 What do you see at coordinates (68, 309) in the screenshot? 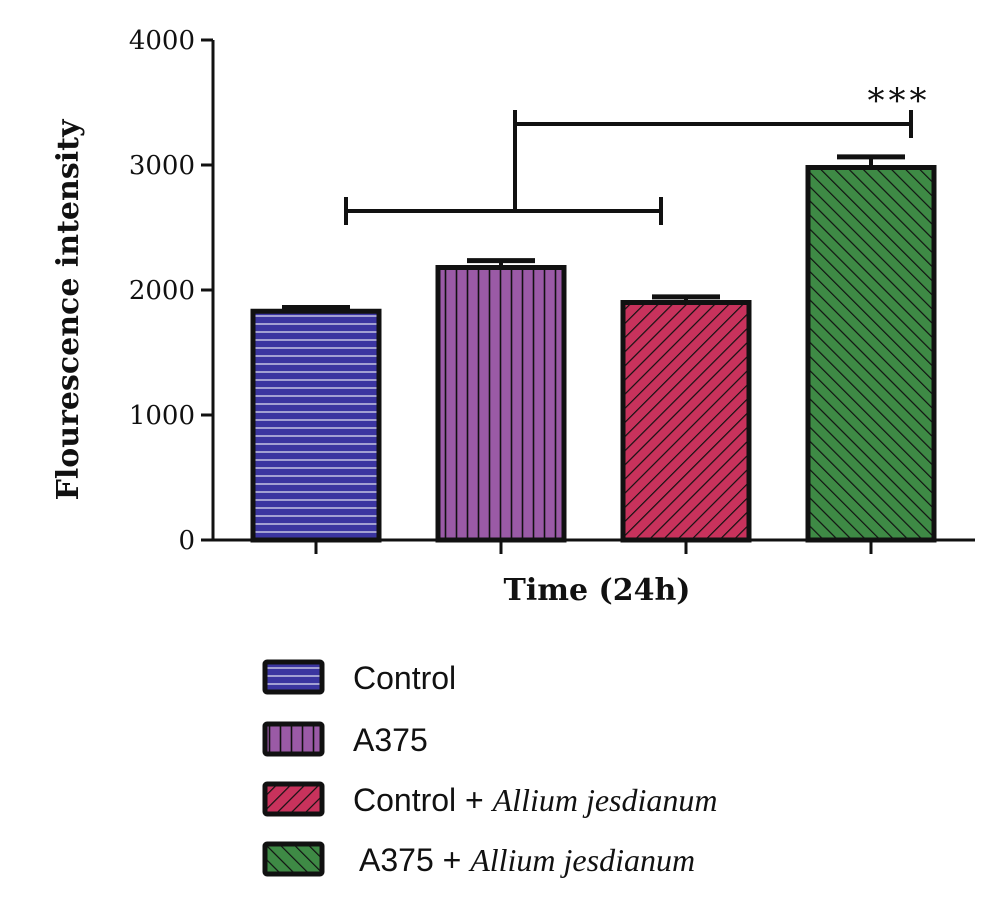
I see `y-axis-title: Flourescence intensity` at bounding box center [68, 309].